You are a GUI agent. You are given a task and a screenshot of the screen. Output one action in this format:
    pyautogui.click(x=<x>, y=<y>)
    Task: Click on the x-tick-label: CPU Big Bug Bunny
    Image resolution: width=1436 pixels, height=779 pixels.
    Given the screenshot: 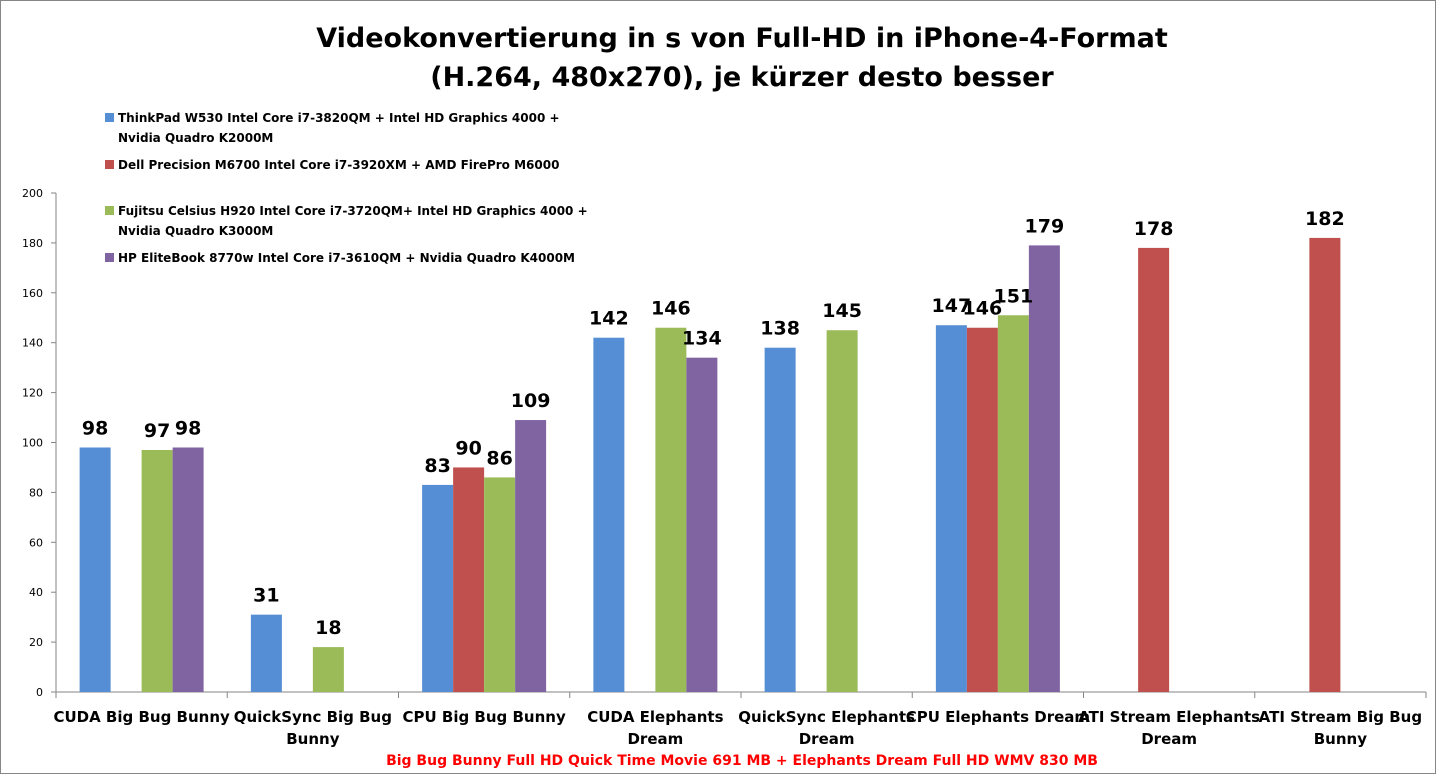 What is the action you would take?
    pyautogui.click(x=483, y=717)
    